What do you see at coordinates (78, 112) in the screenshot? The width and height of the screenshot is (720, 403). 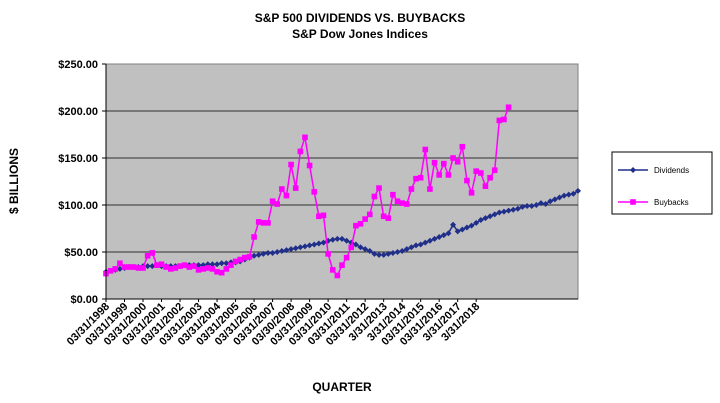 I see `y-tick-label: $200.00` at bounding box center [78, 112].